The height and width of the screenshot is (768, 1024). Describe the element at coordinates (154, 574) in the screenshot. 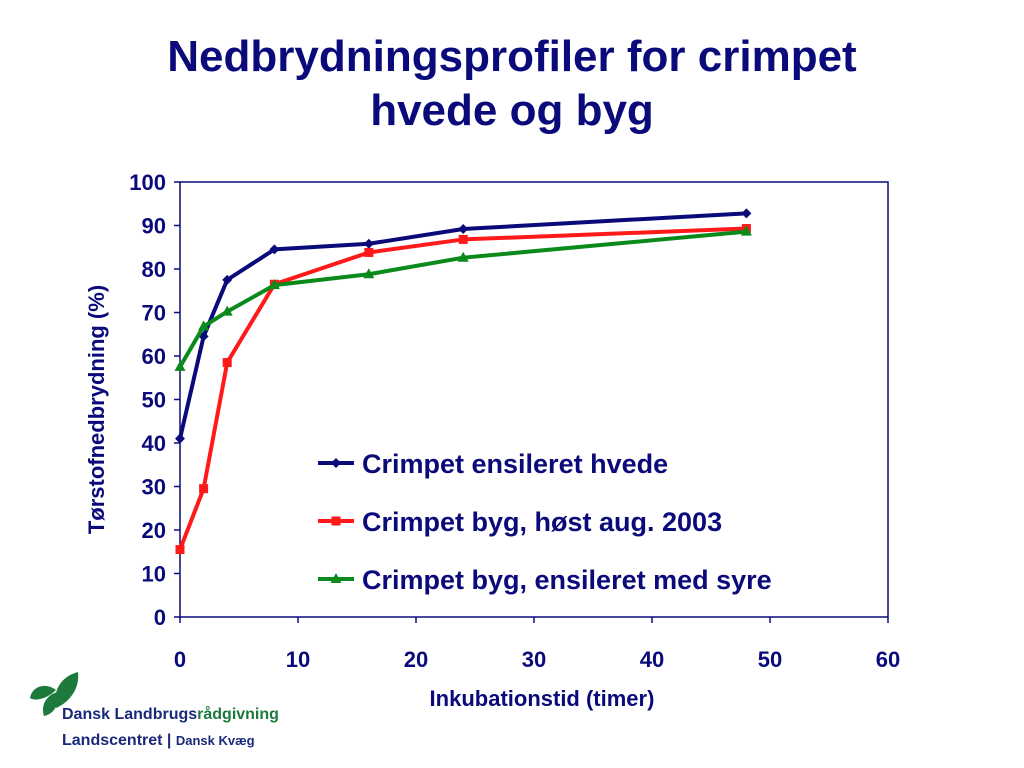

I see `y-tick-label: 10` at that location.